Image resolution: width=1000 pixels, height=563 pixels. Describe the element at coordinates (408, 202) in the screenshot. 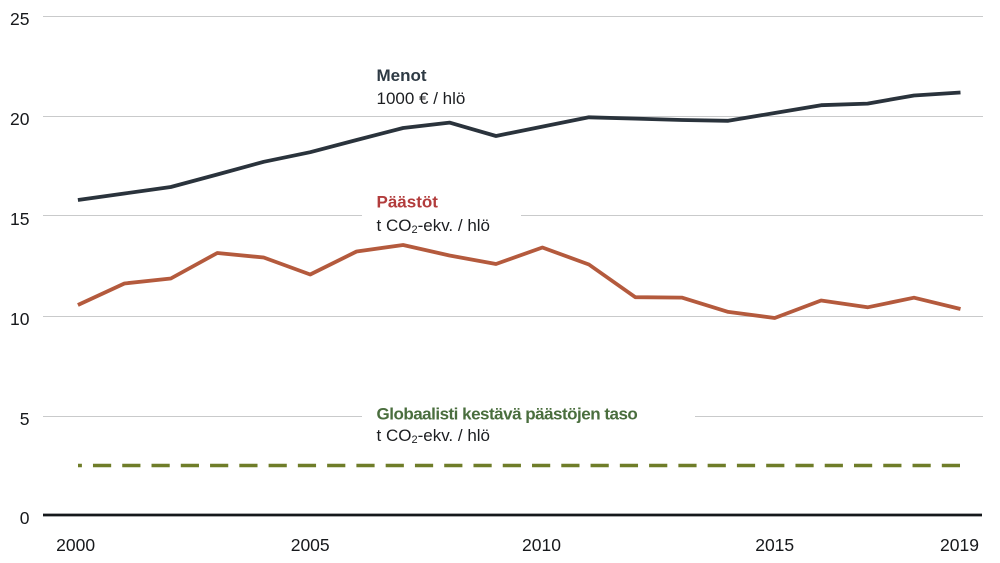

I see `svg-text: Päästöt` at that location.